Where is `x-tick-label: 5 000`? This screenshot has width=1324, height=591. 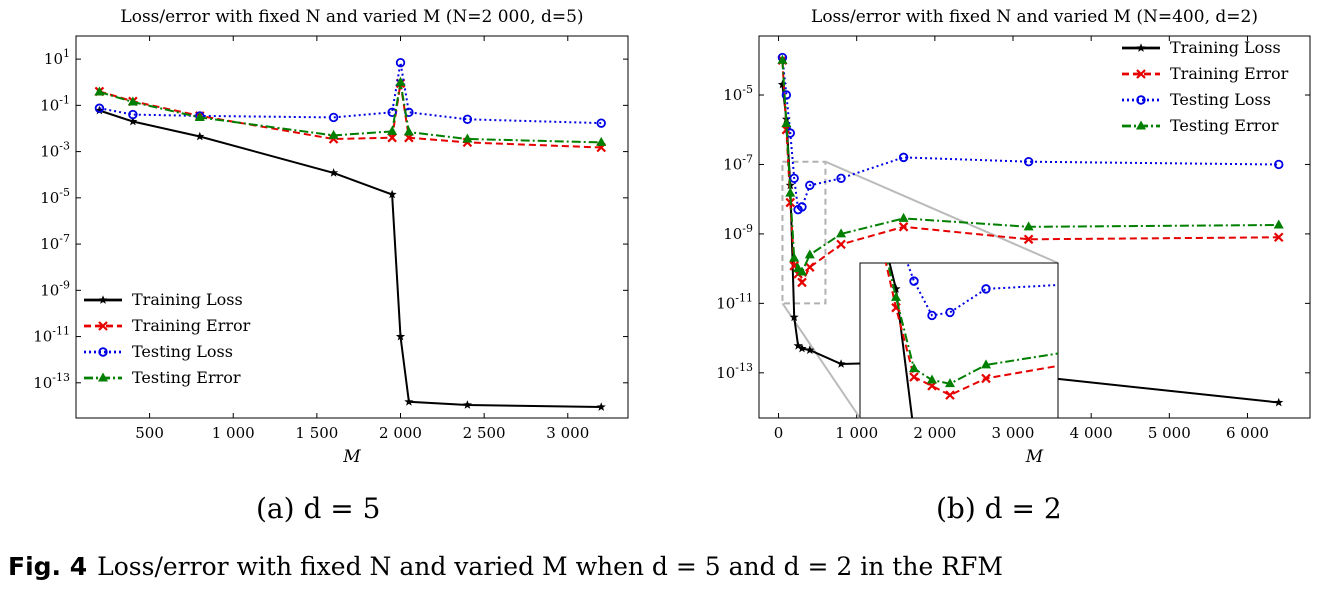 x-tick-label: 5 000 is located at coordinates (1169, 433).